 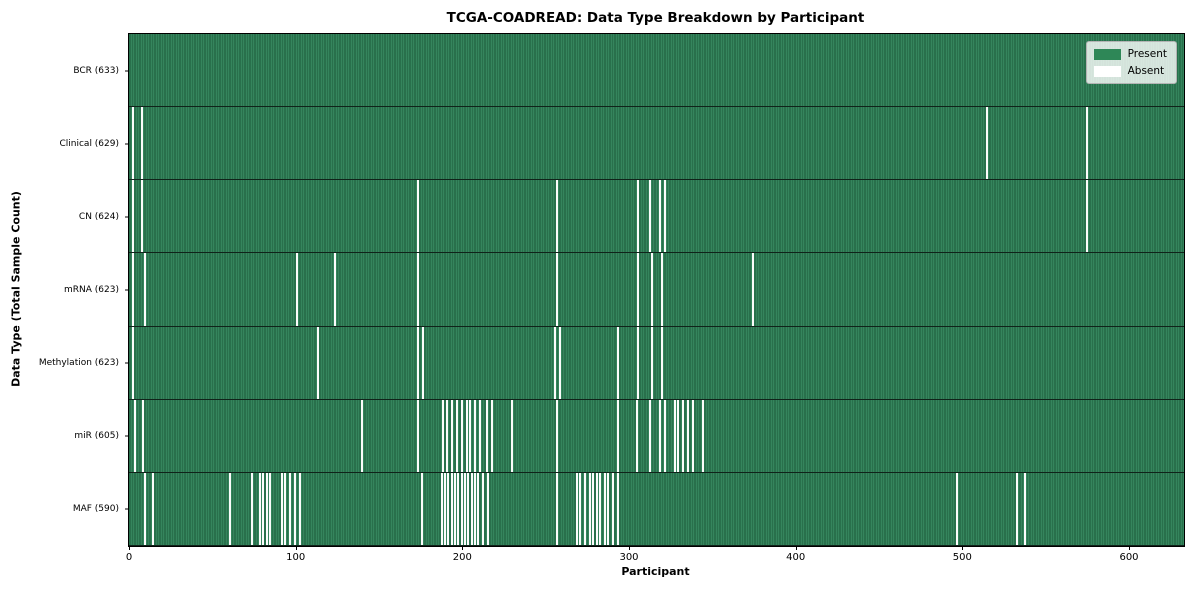 What do you see at coordinates (656, 363) in the screenshot?
I see `heatmap-row-methylation` at bounding box center [656, 363].